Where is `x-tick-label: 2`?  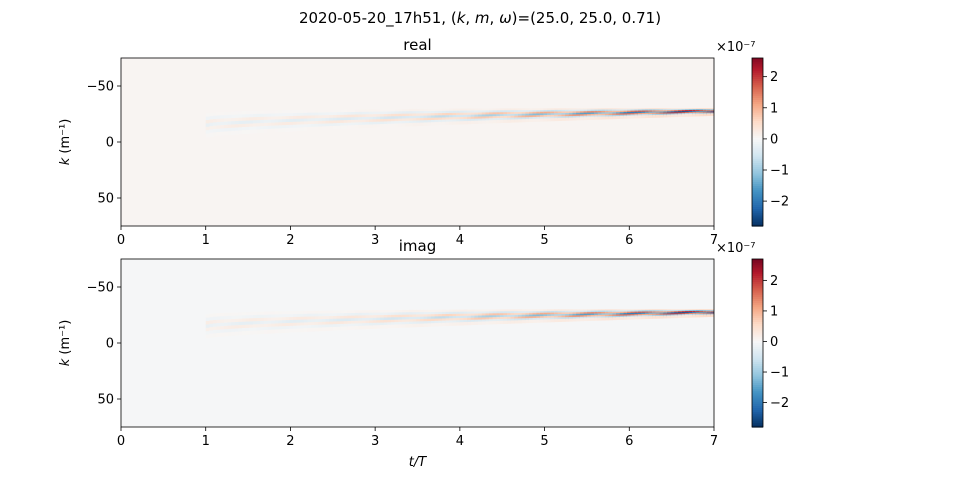
x-tick-label: 2 is located at coordinates (290, 441).